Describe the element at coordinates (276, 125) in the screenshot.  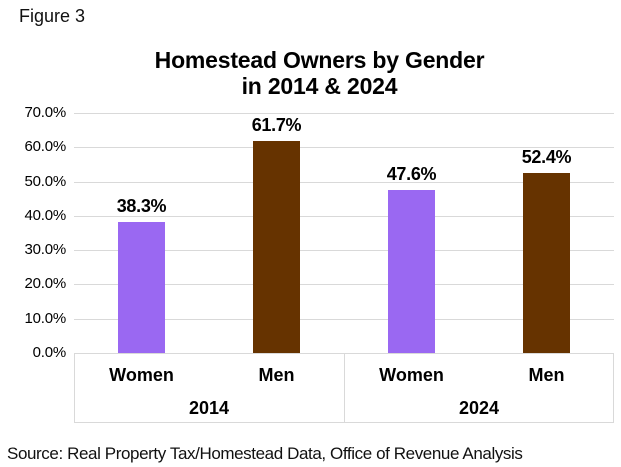
I see `bar-value-label: 61.7%` at that location.